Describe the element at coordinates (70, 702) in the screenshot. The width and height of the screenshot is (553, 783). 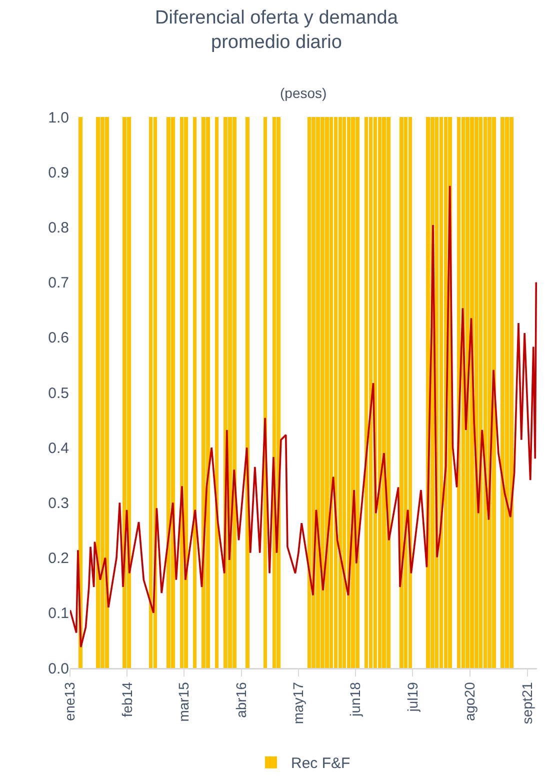
I see `x-tick-label: ene13` at that location.